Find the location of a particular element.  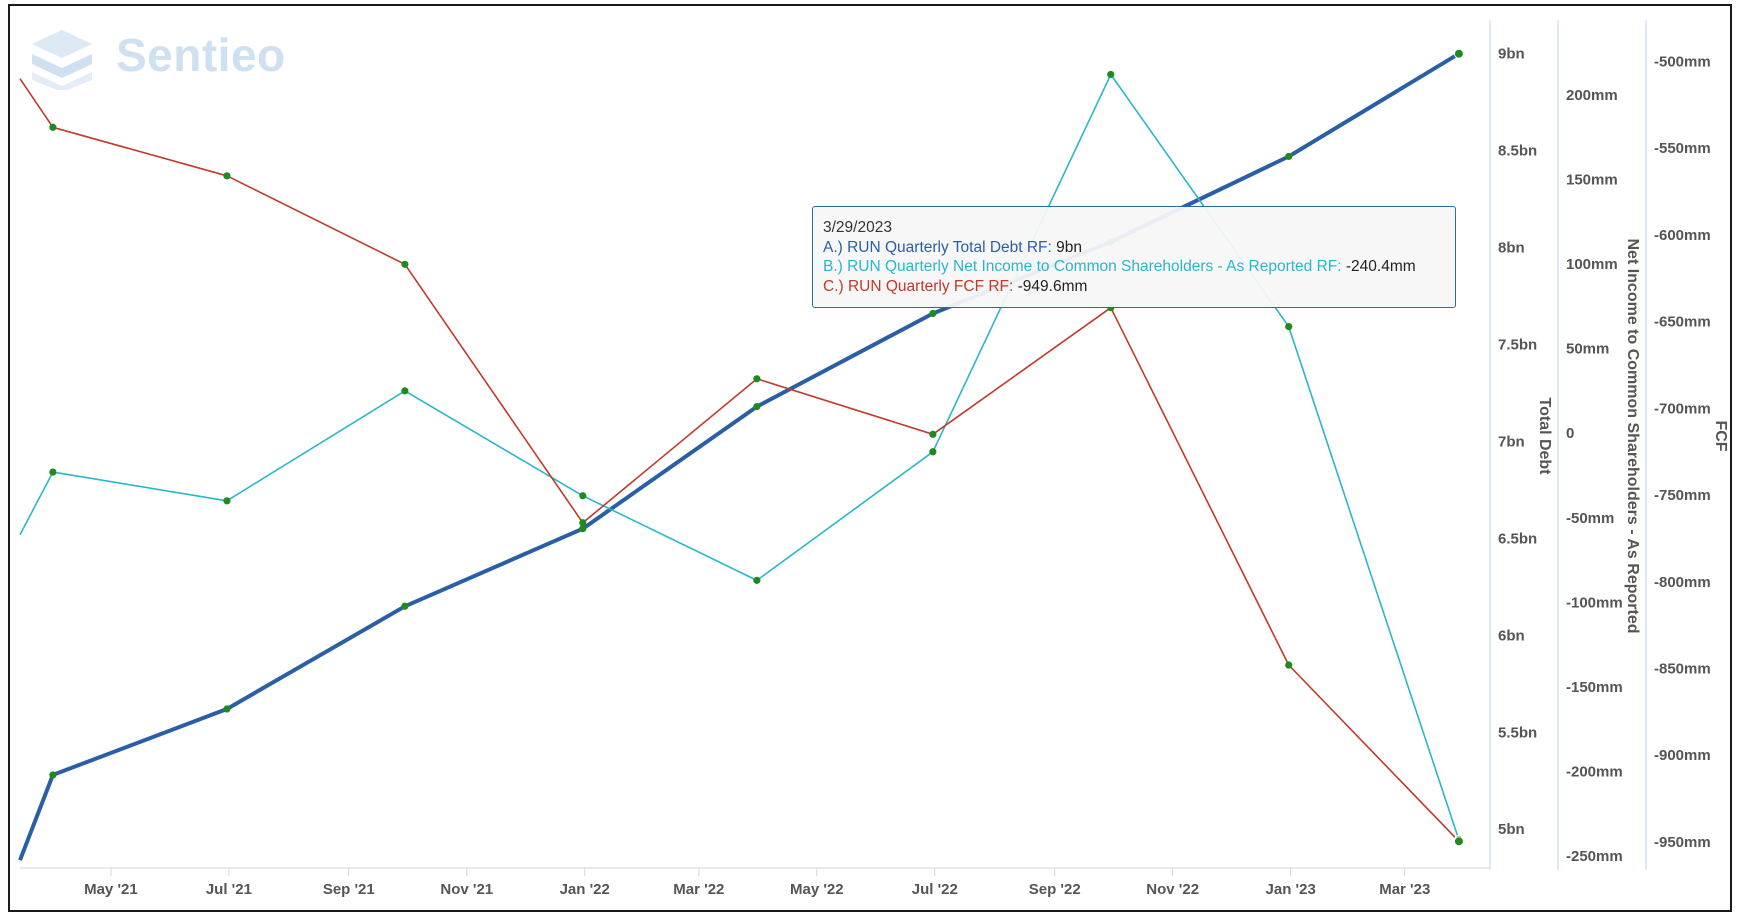

y-tick-label-debt: 8bn is located at coordinates (1511, 248).